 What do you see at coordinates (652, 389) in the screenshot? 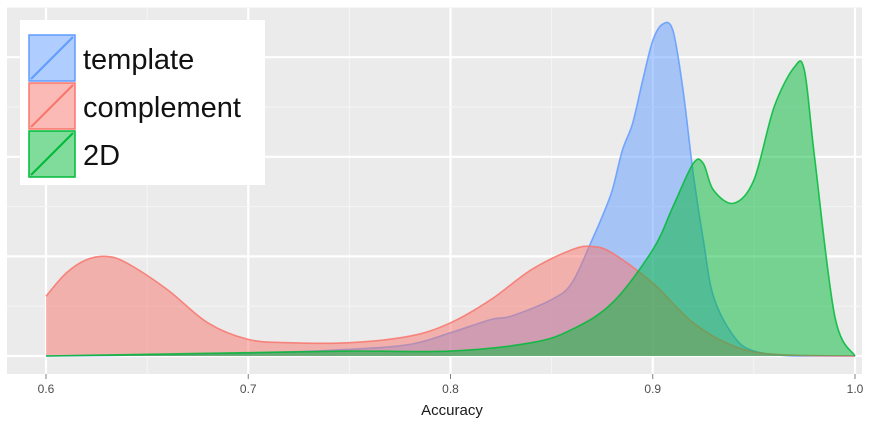
I see `x-tick-label: 0.9` at bounding box center [652, 389].